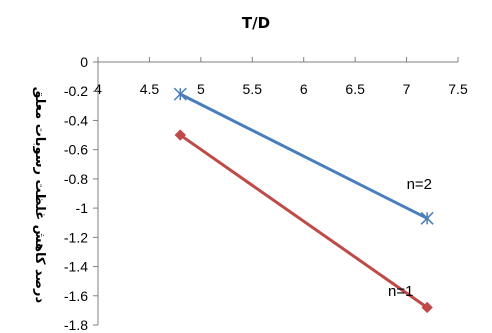 This screenshot has height=333, width=492. What do you see at coordinates (76, 179) in the screenshot?
I see `y-tick-label: -0.8` at bounding box center [76, 179].